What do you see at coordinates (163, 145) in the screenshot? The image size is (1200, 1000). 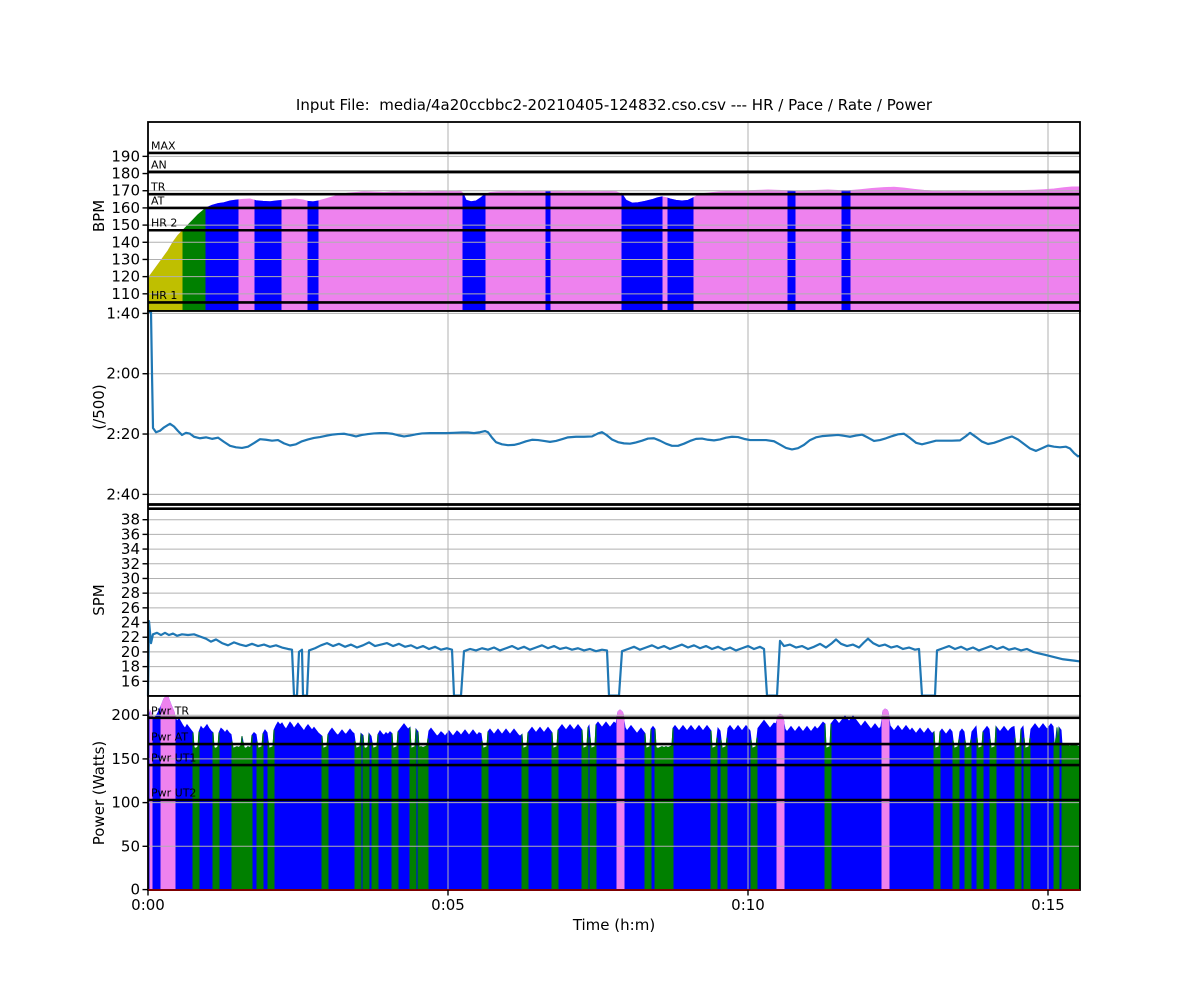 I see `hr-threshold-label: MAX` at bounding box center [163, 145].